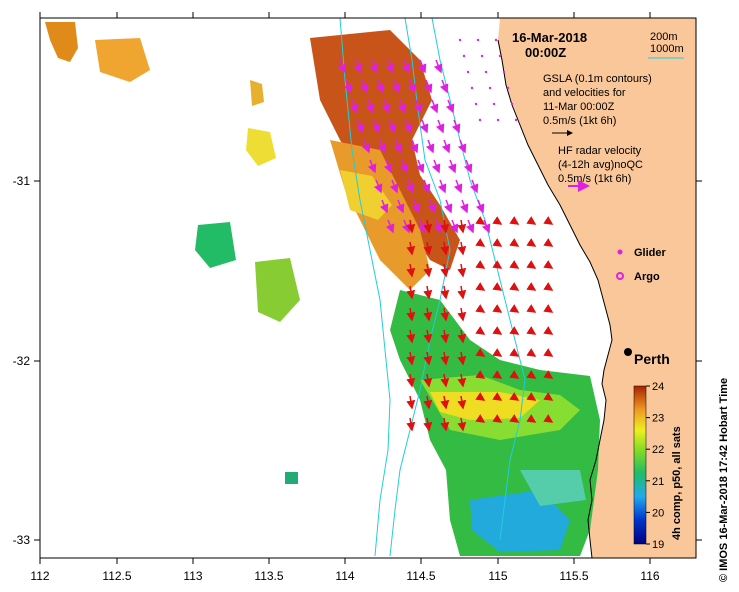 The width and height of the screenshot is (739, 592). I want to click on glider-label: Glider, so click(650, 253).